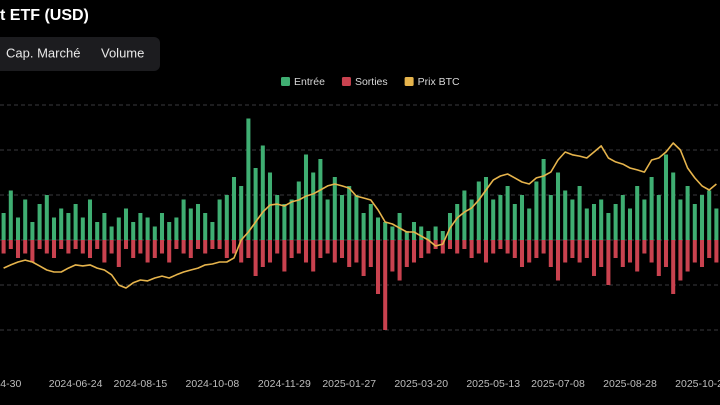 The height and width of the screenshot is (405, 720). What do you see at coordinates (141, 384) in the screenshot?
I see `x-tick-label: 2024-08-15` at bounding box center [141, 384].